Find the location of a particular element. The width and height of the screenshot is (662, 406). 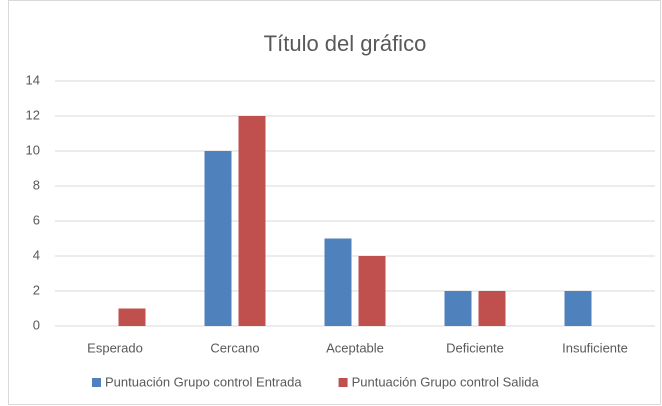

x-tick-label: Cercano is located at coordinates (234, 347).